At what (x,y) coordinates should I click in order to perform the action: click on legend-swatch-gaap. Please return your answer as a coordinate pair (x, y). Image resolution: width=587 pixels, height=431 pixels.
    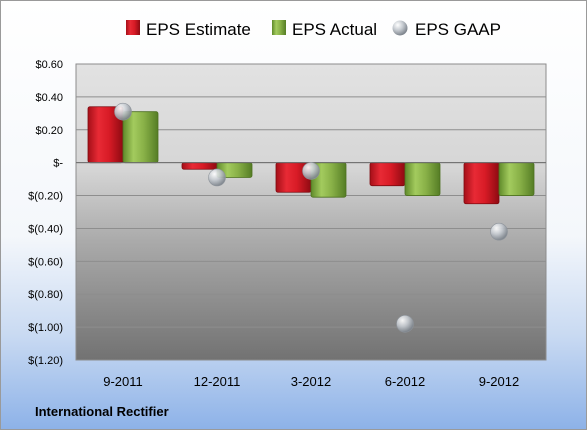
    Looking at the image, I should click on (400, 28).